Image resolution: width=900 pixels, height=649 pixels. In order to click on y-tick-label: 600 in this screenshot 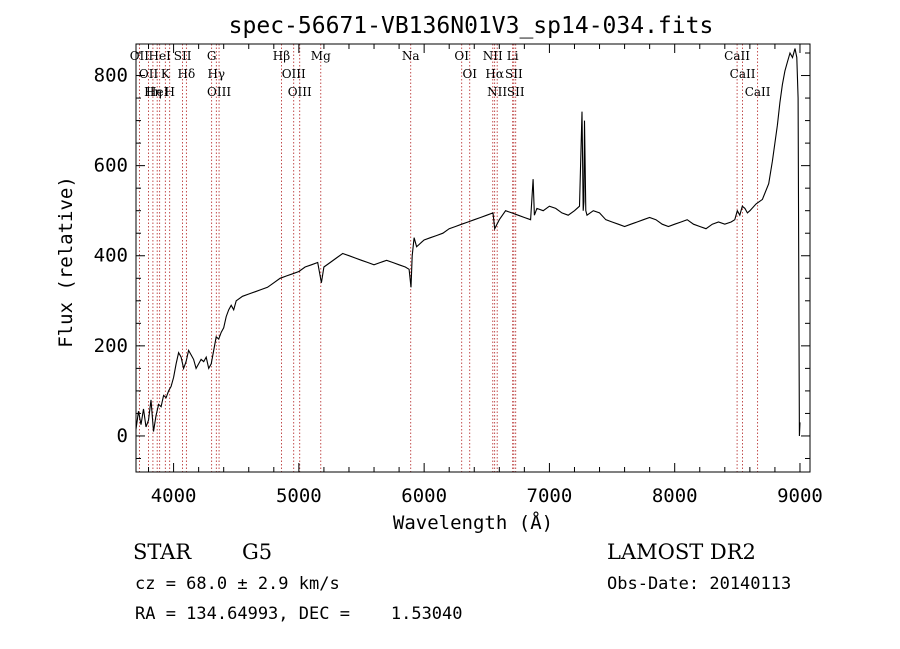, I will do `click(111, 166)`.